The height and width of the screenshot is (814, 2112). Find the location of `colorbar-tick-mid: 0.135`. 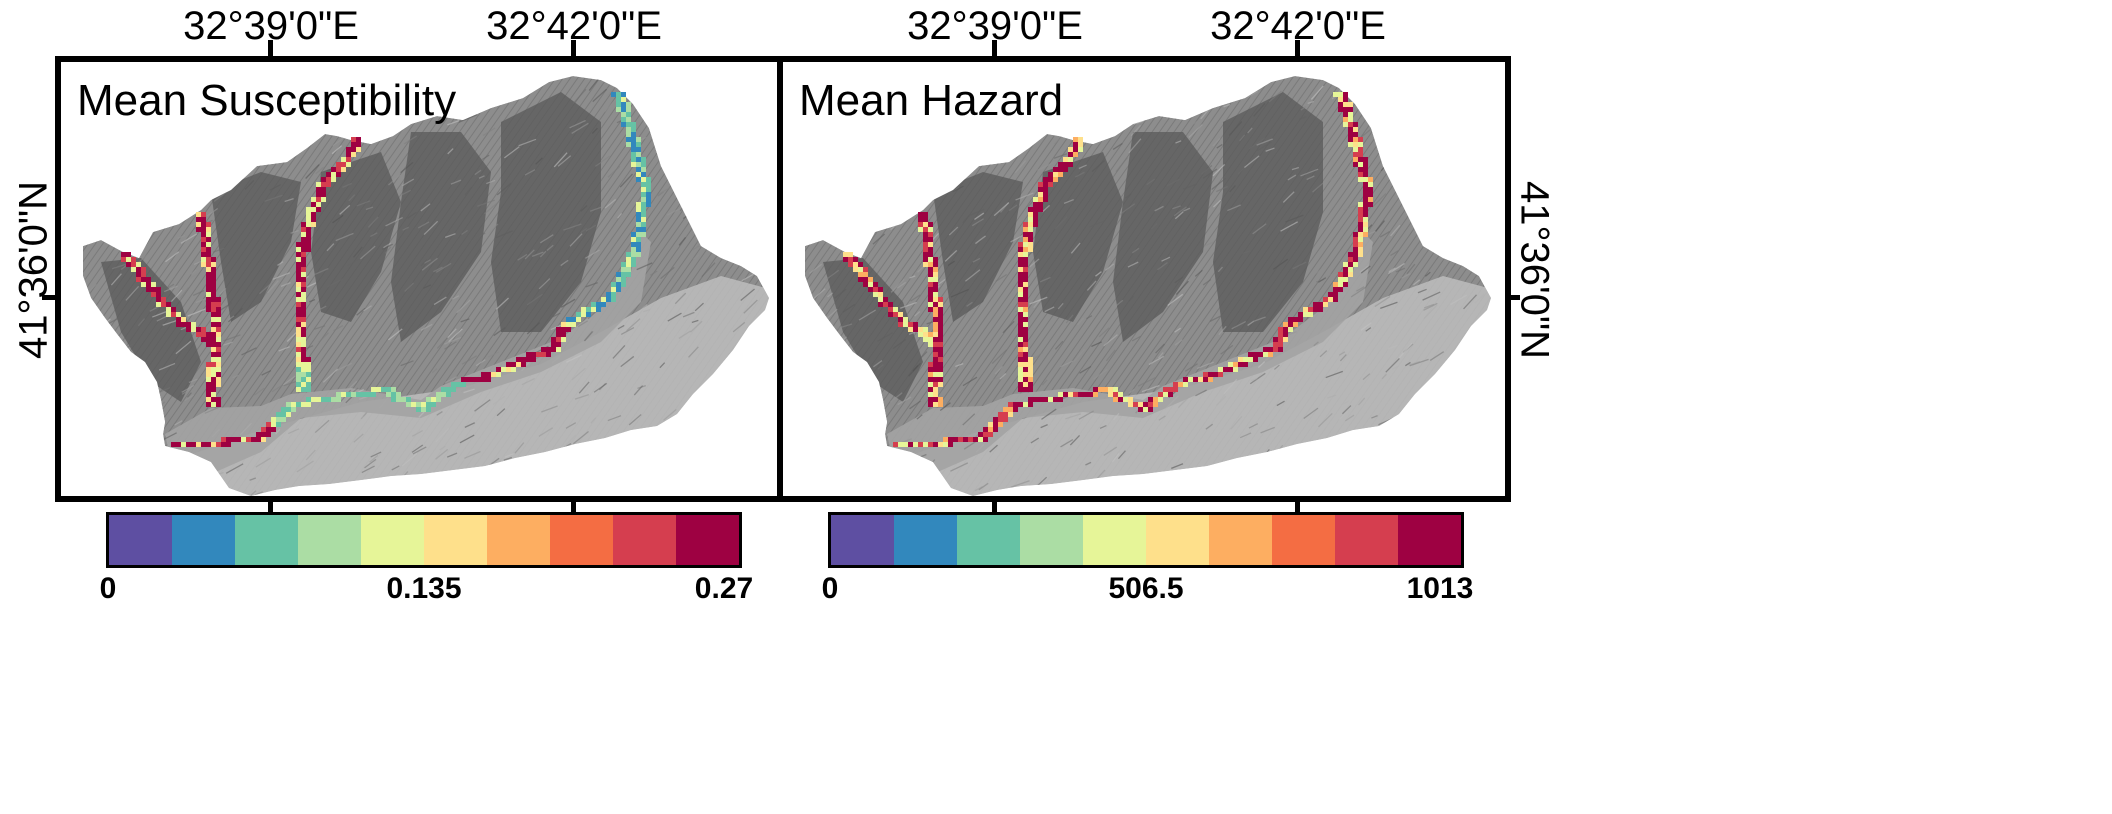

colorbar-tick-mid: 0.135 is located at coordinates (424, 588).